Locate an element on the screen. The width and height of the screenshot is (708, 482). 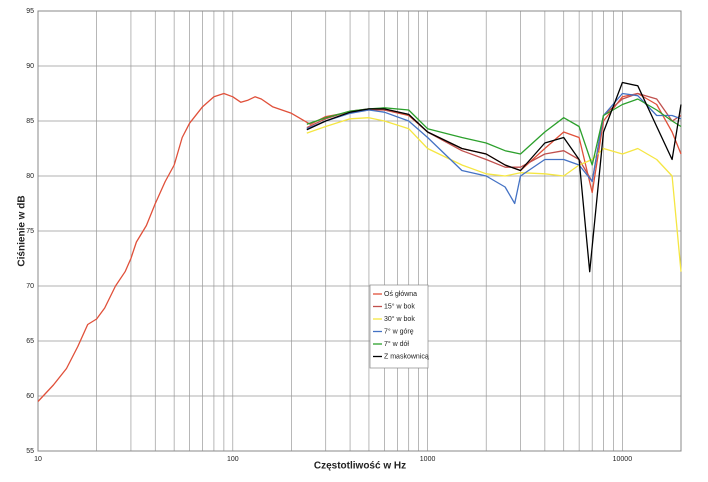
y-tick-label: 75 is located at coordinates (30, 231).